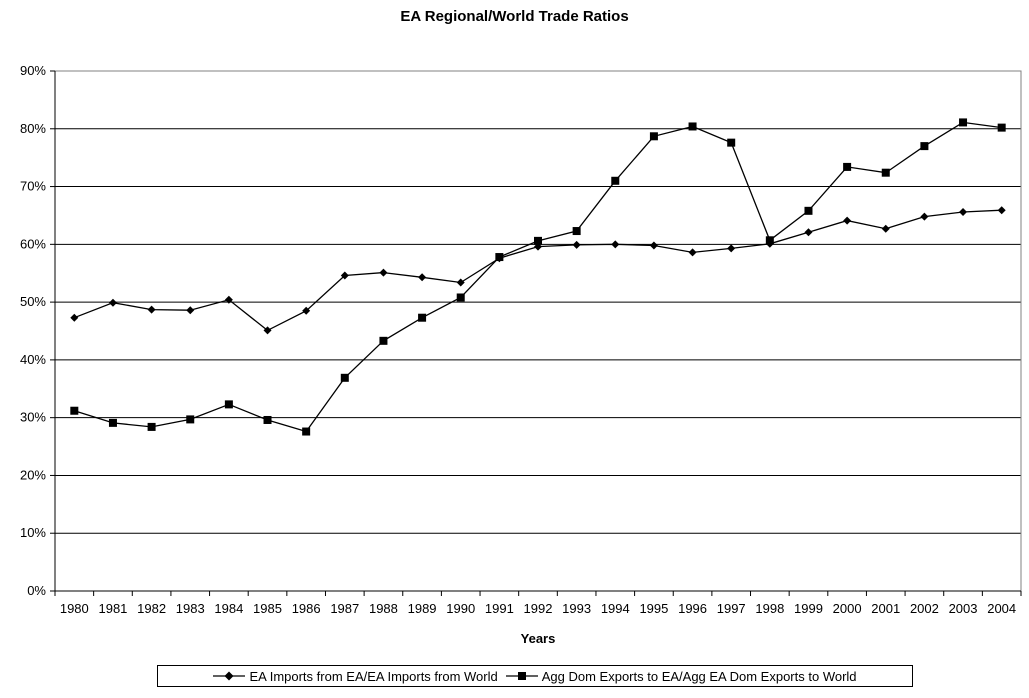  Describe the element at coordinates (267, 608) in the screenshot. I see `x-tick-label: 1985` at that location.